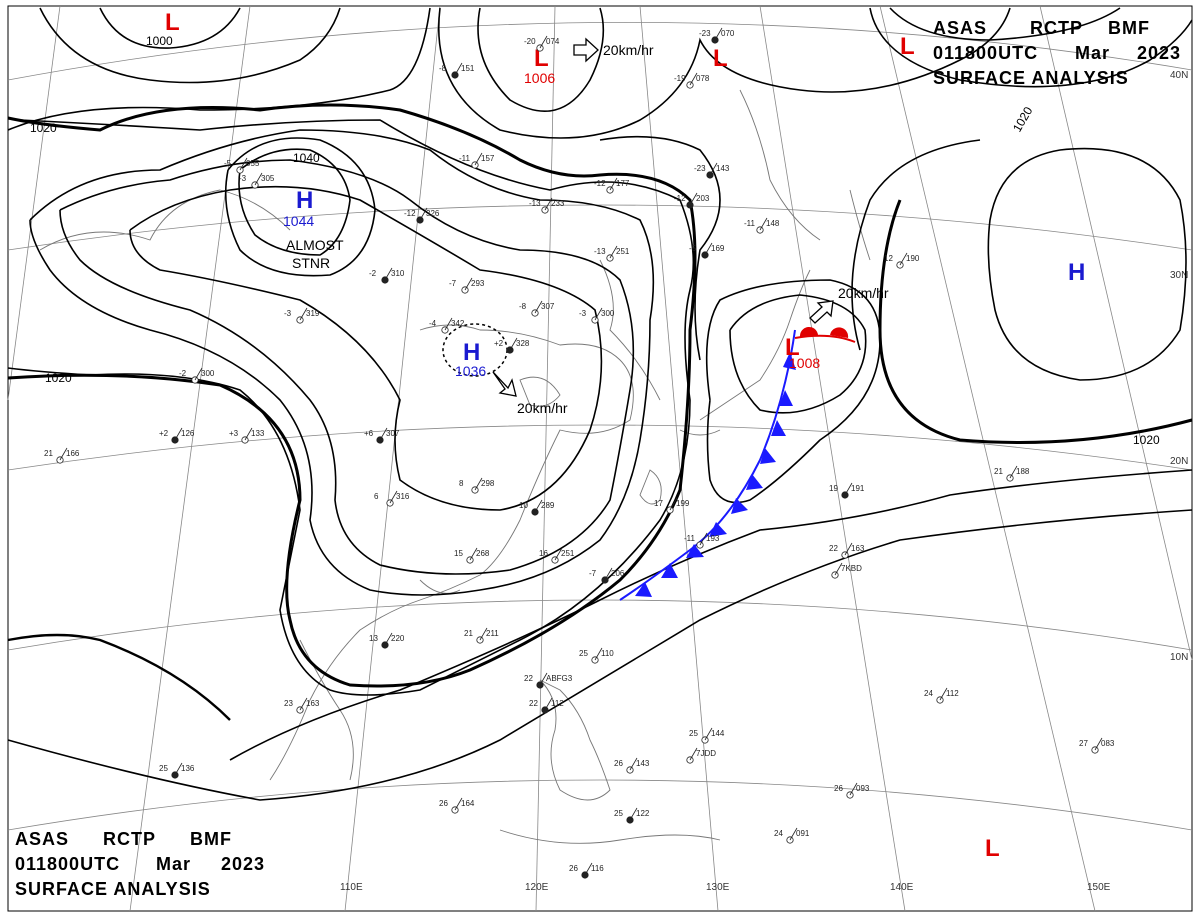  I want to click on station-pressure-value: 319, so click(313, 313).